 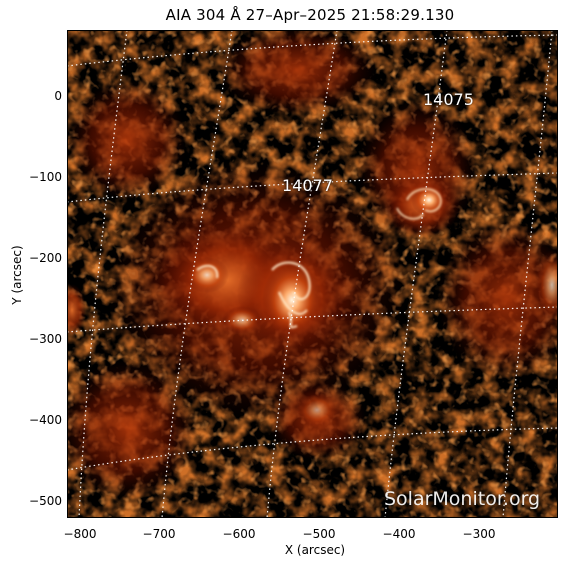 I want to click on active-region-label-14075: 14075, so click(x=448, y=99).